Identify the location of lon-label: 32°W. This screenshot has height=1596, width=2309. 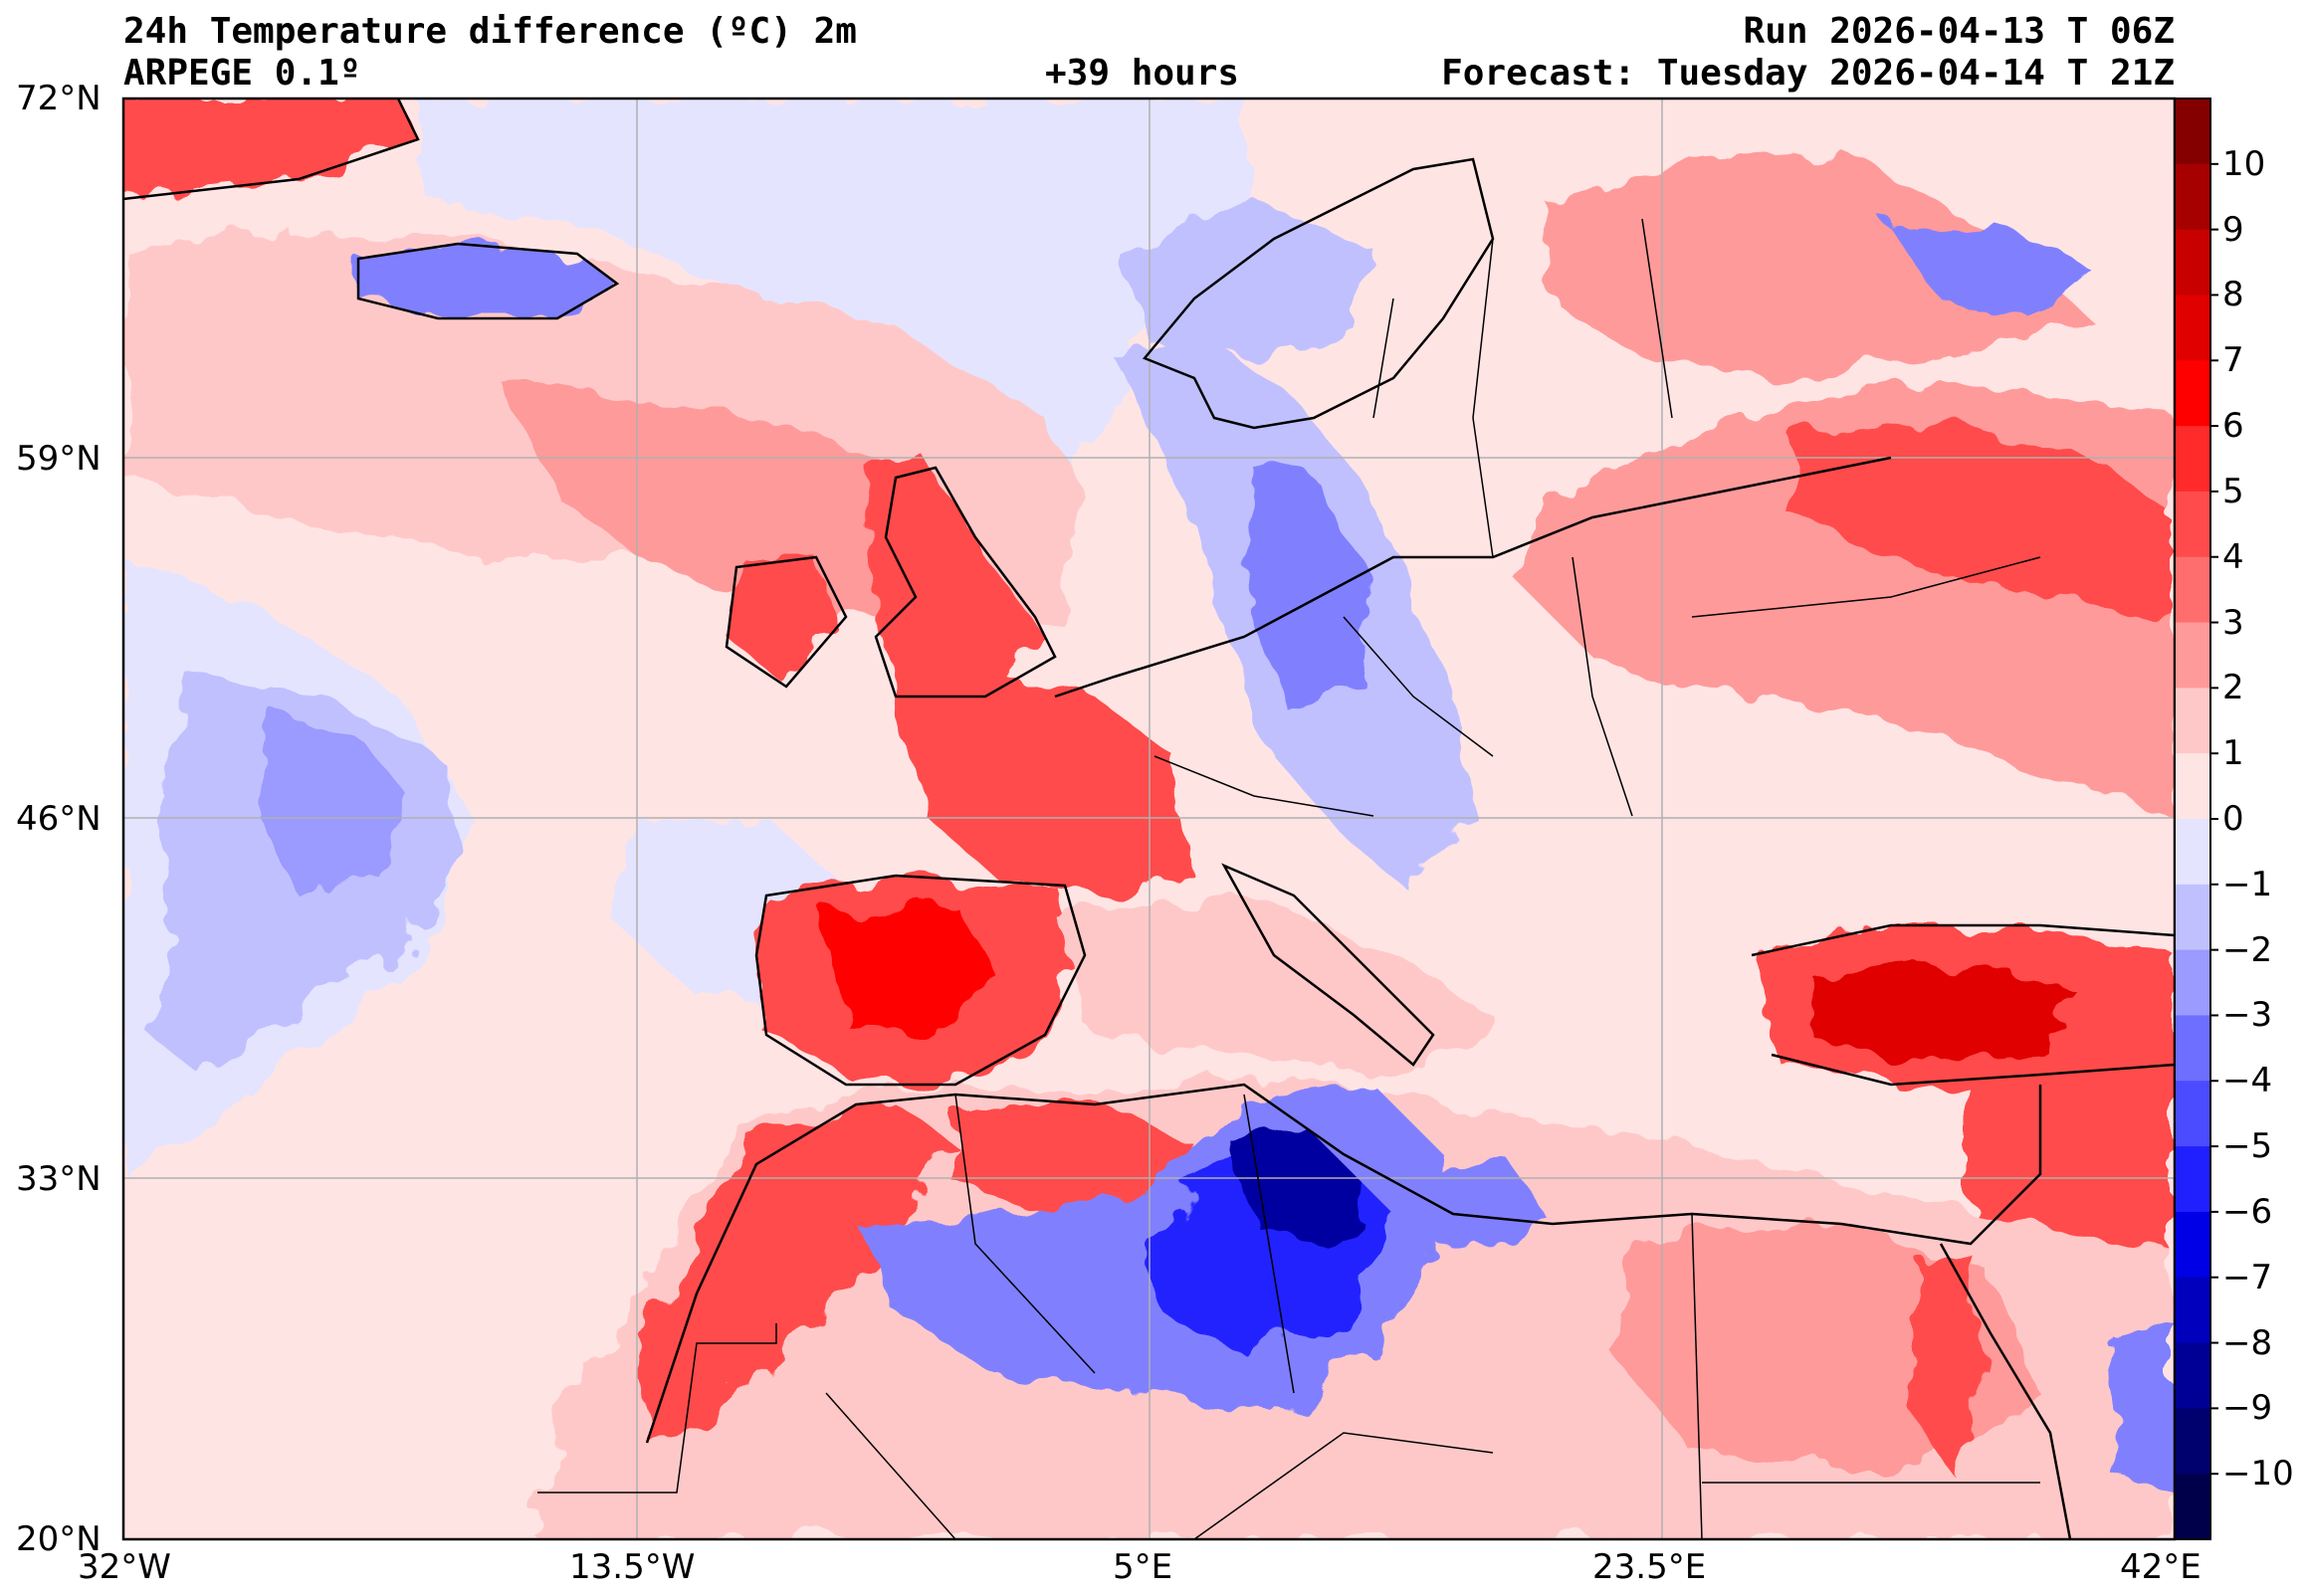
(124, 1567).